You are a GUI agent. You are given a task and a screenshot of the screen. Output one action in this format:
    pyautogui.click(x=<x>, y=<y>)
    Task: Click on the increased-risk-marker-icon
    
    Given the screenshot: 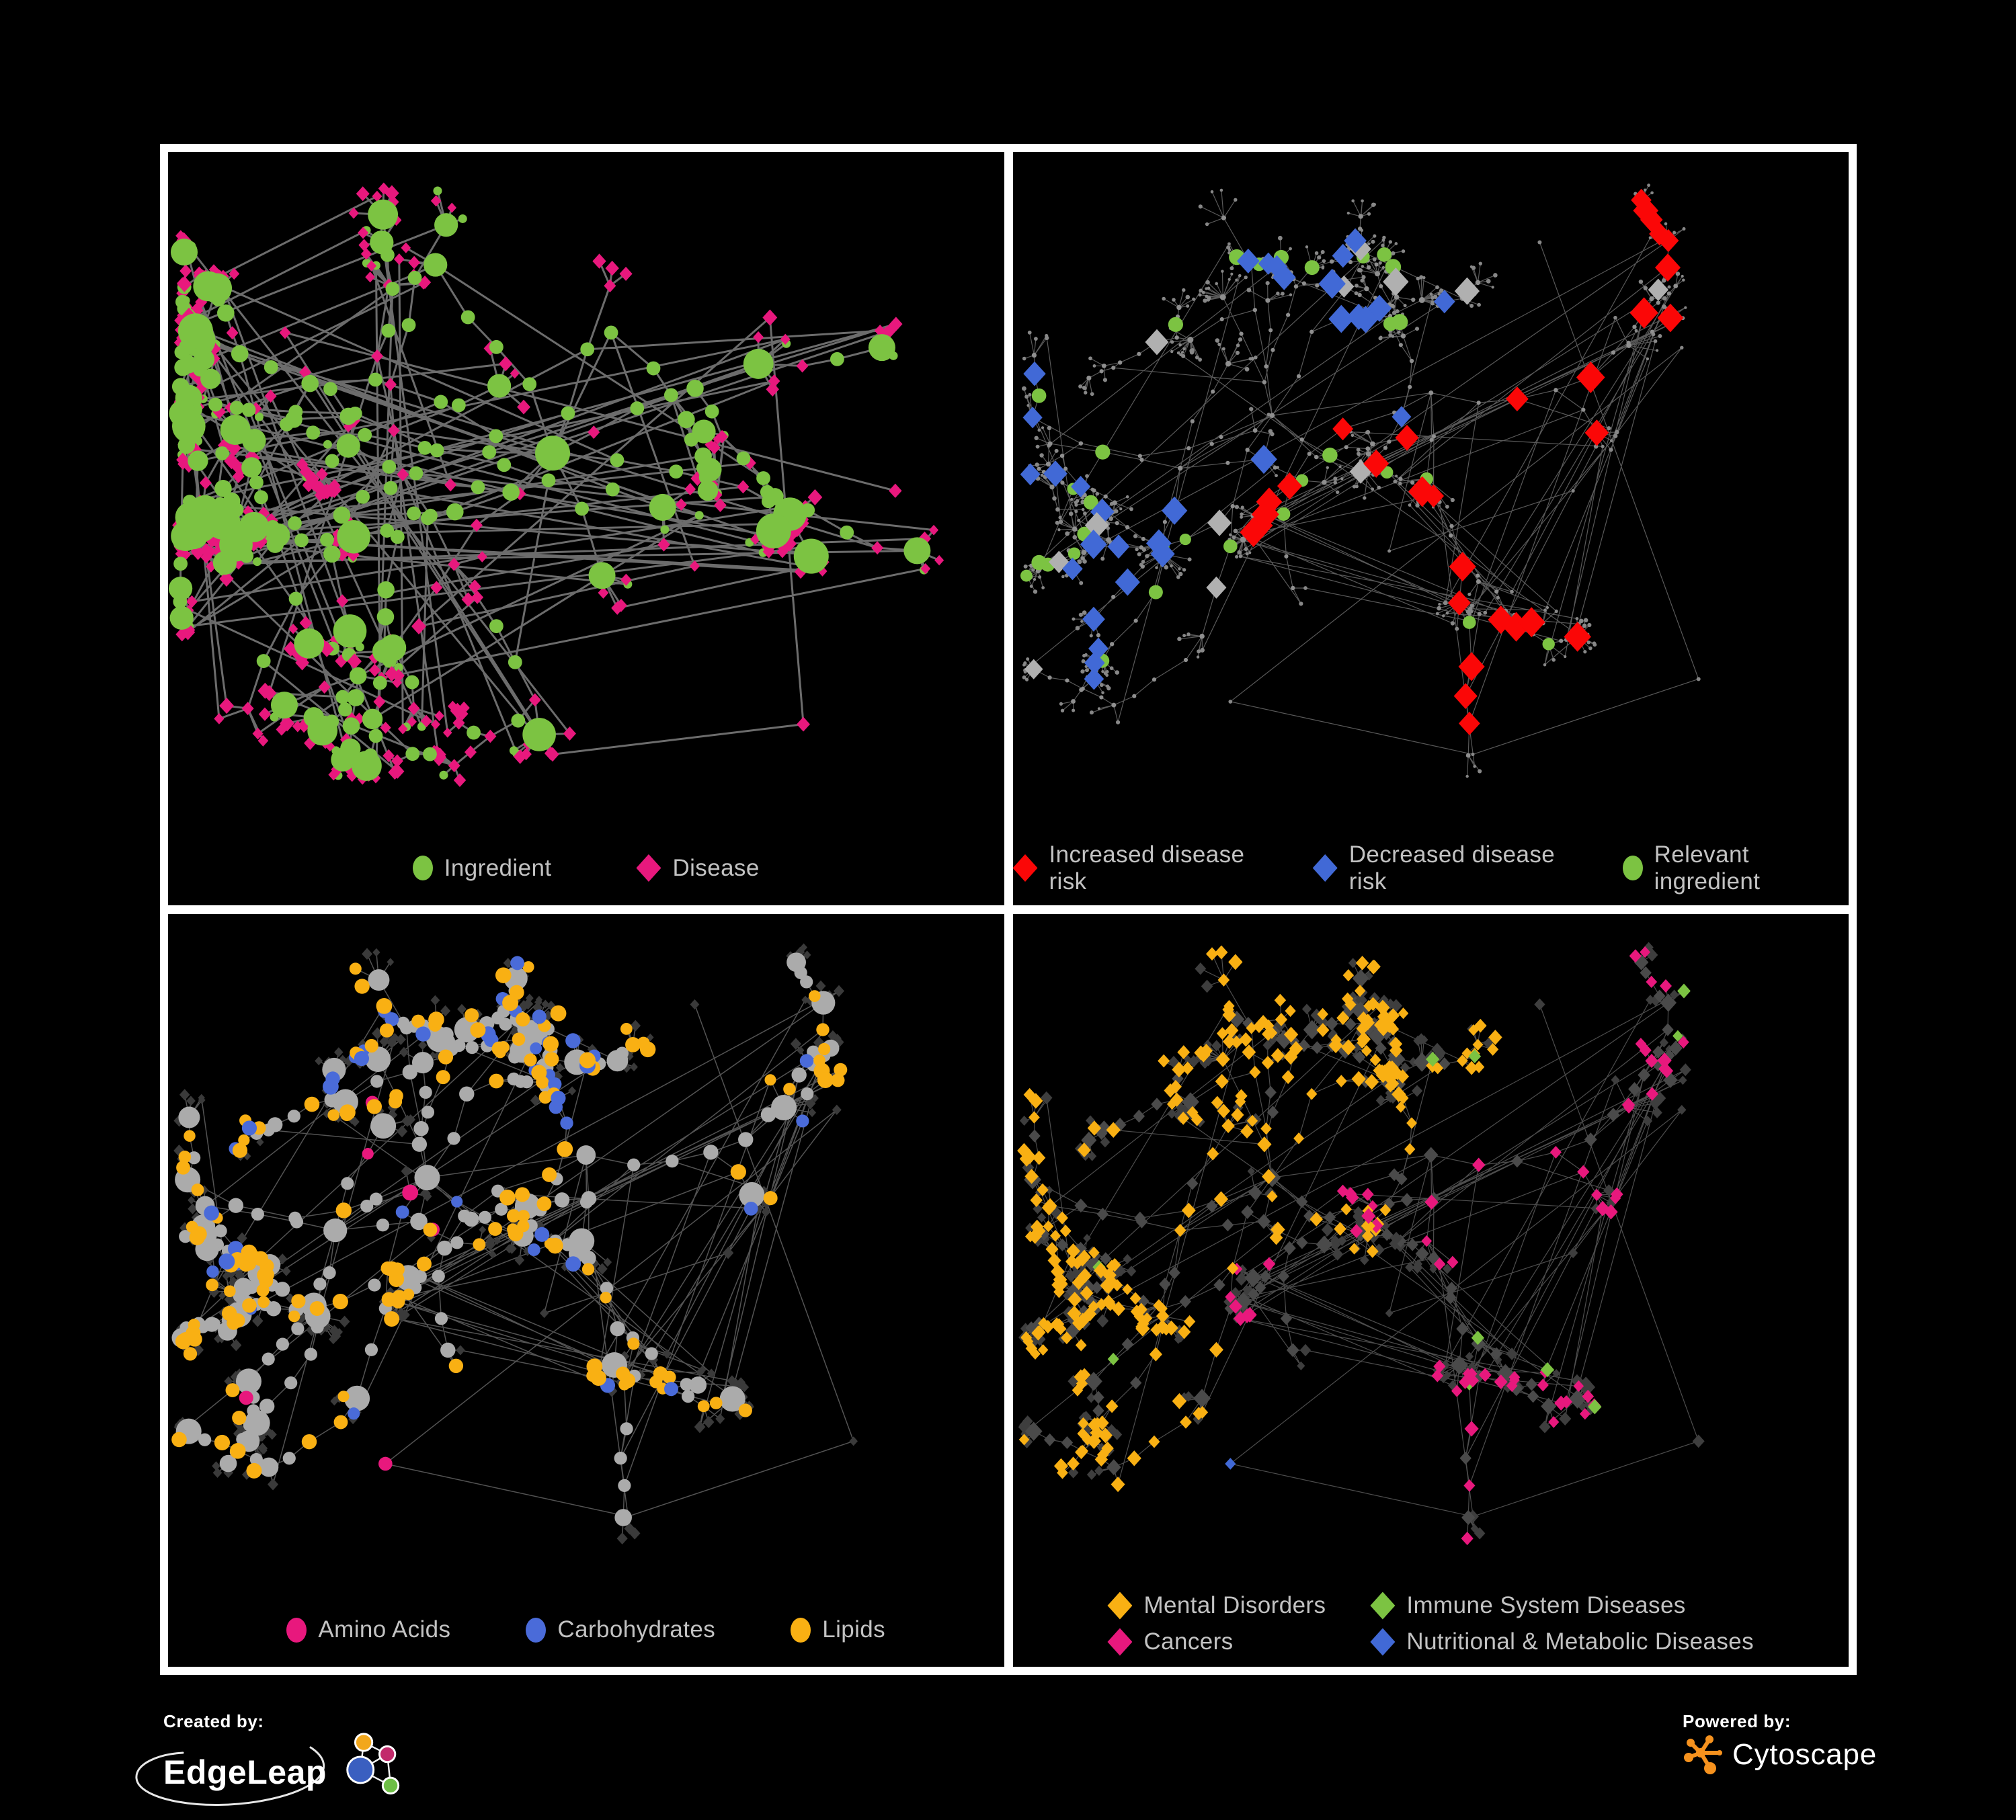 What is the action you would take?
    pyautogui.click(x=1025, y=868)
    